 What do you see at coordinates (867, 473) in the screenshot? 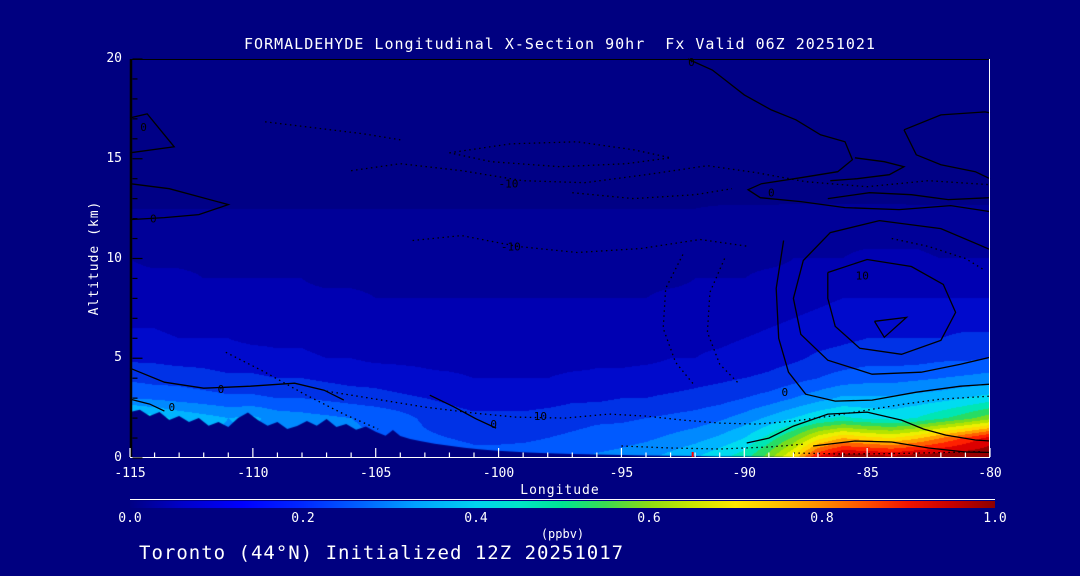
I see `x-tick-label: -85` at bounding box center [867, 473].